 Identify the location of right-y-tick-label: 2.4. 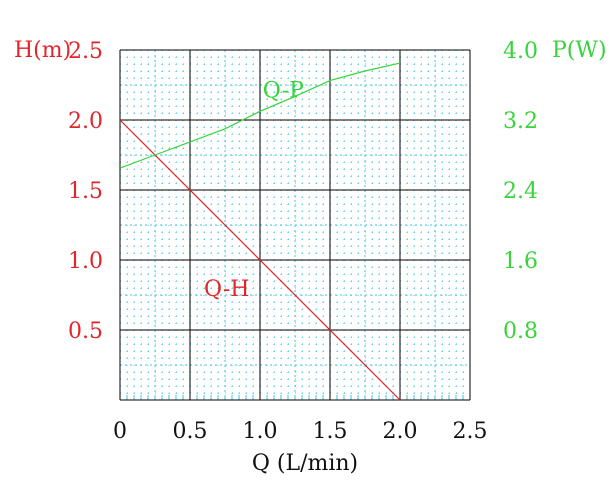
(520, 191).